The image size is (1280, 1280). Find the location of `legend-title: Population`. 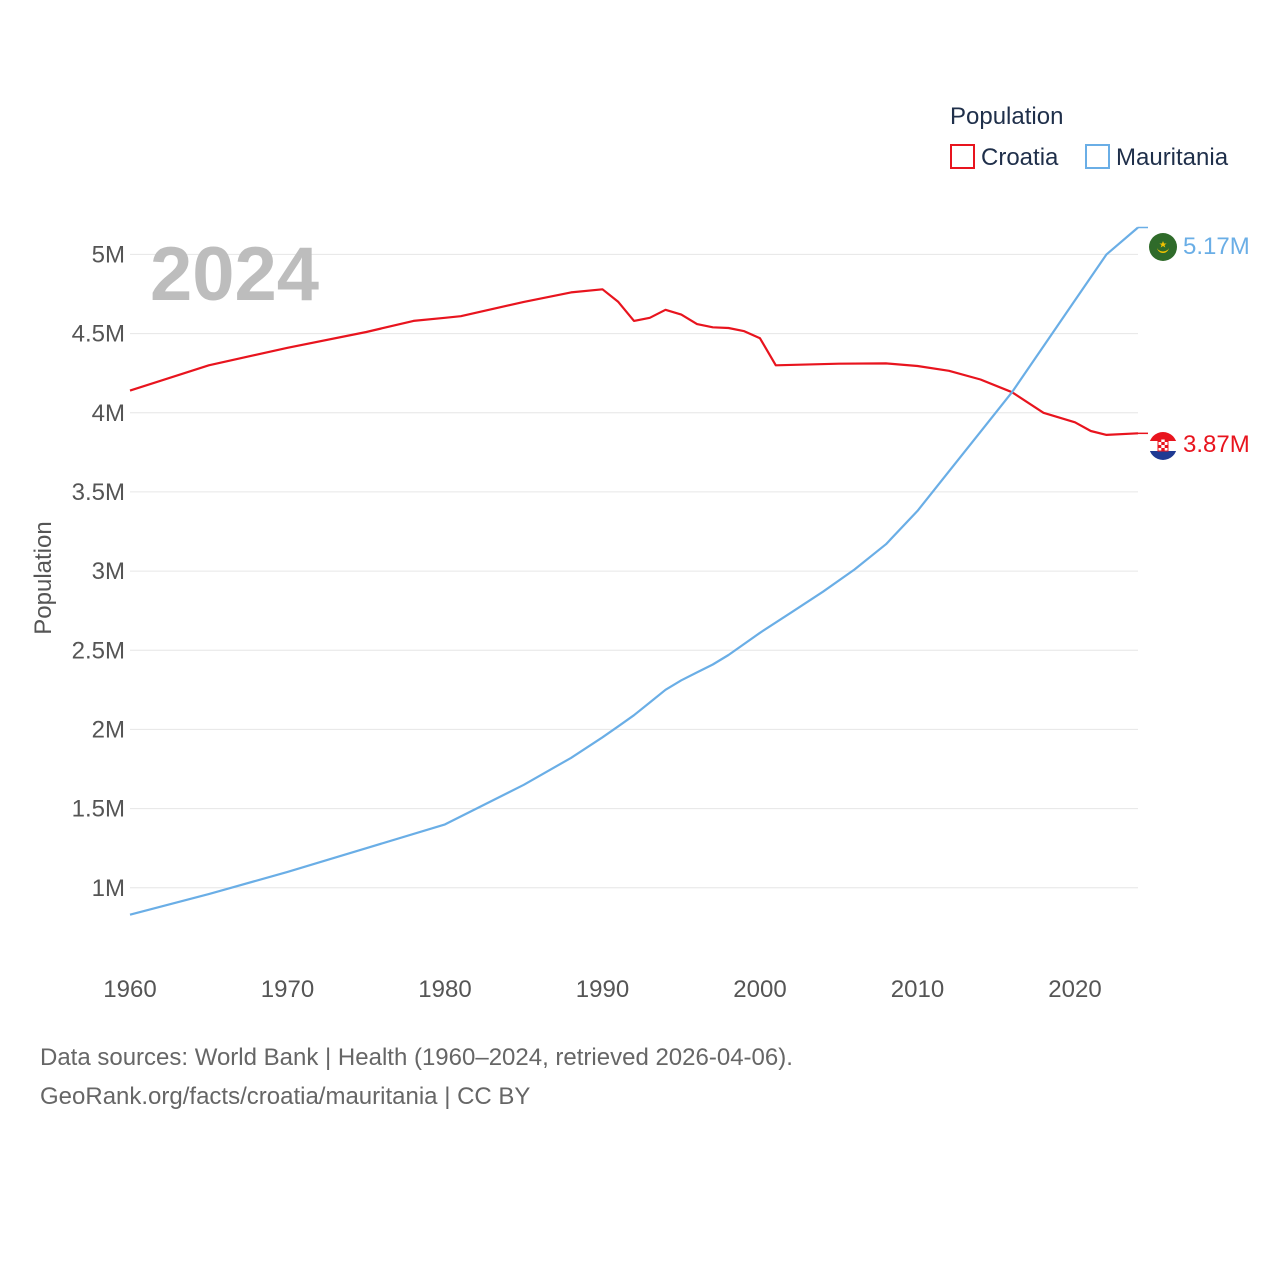

legend-title: Population is located at coordinates (1006, 116).